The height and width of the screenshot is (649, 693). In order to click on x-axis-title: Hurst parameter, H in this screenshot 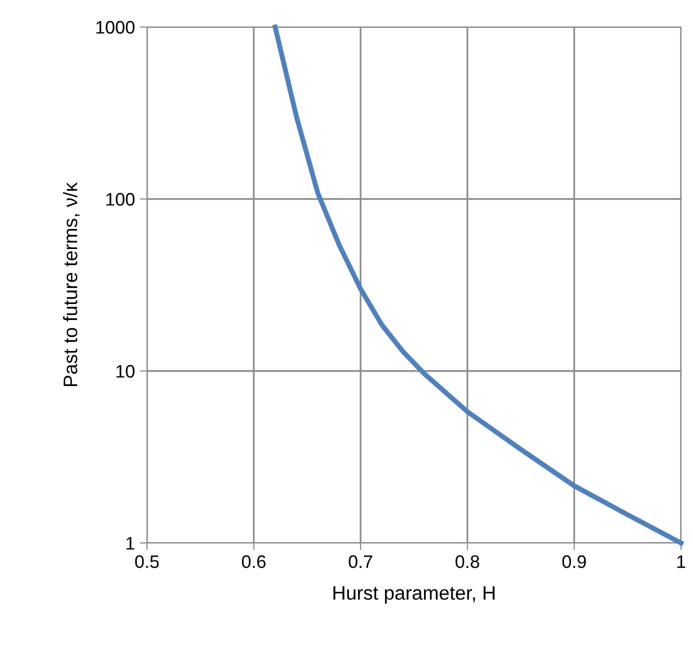, I will do `click(414, 595)`.